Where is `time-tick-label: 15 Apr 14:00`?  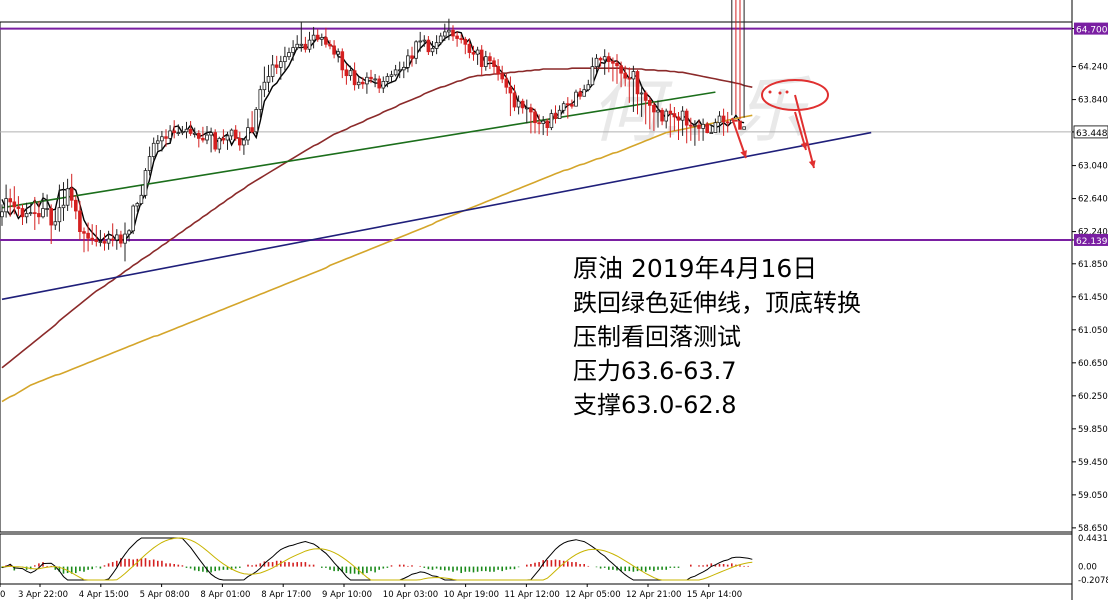 time-tick-label: 15 Apr 14:00 is located at coordinates (714, 595).